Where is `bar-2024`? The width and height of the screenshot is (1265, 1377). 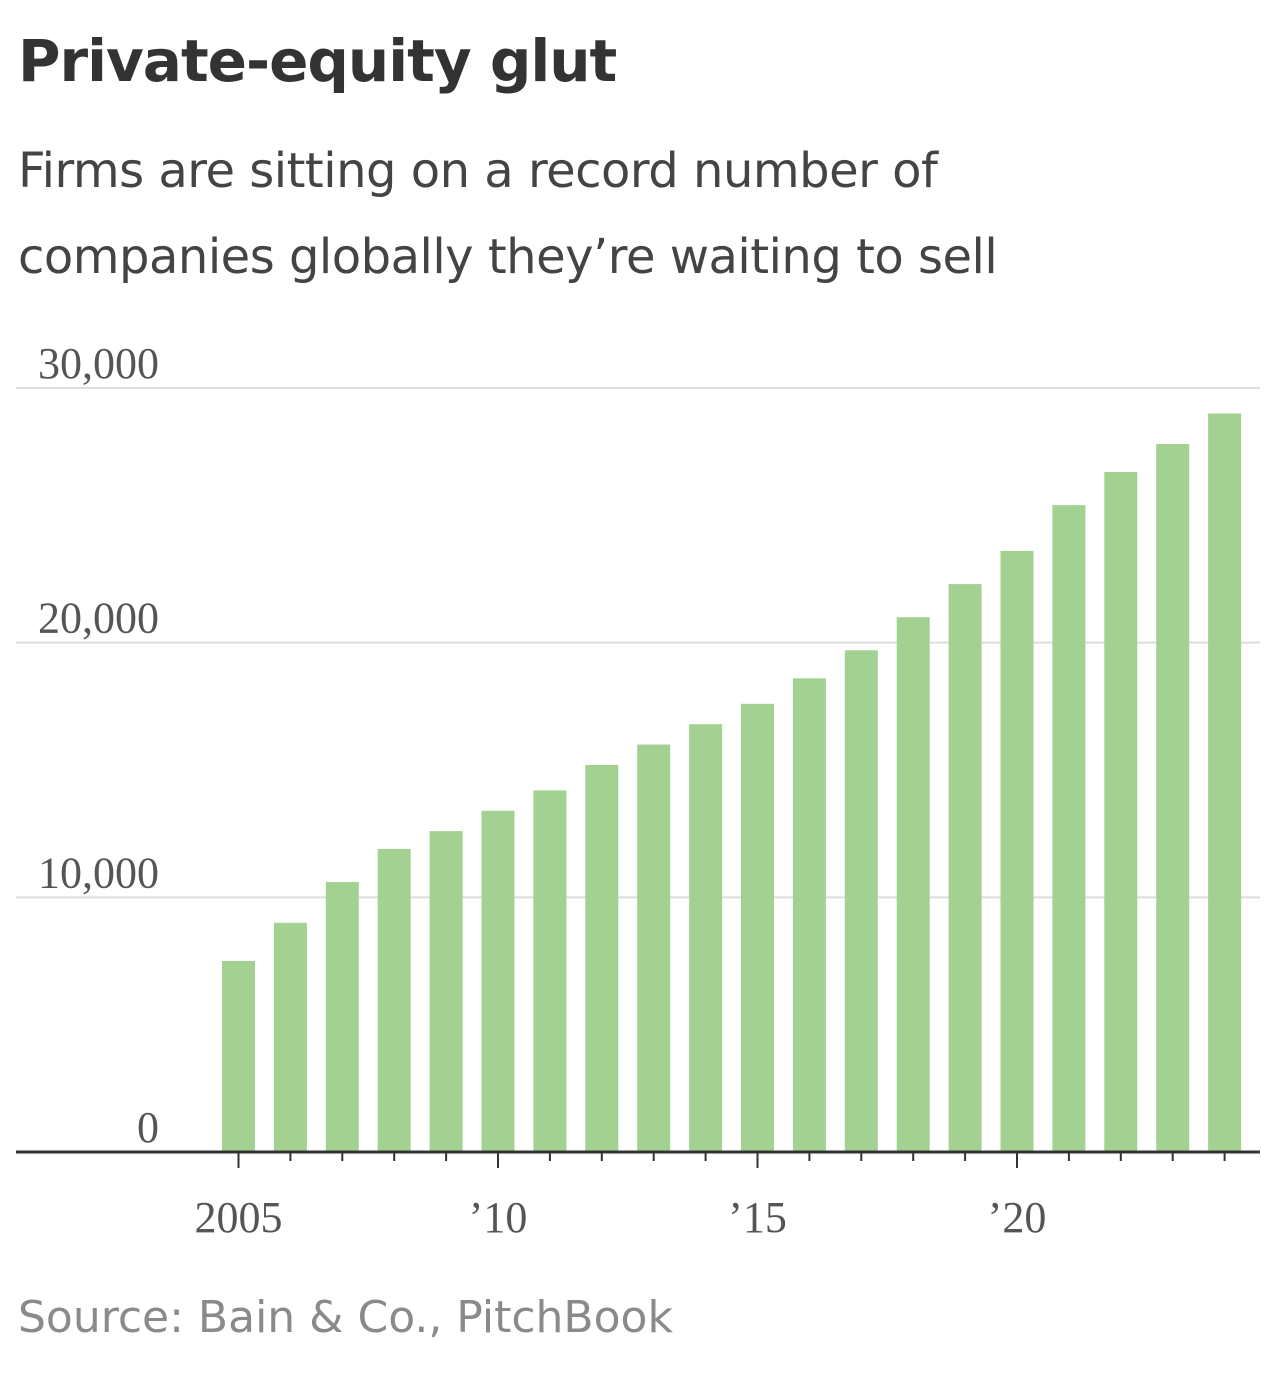
bar-2024 is located at coordinates (1225, 782).